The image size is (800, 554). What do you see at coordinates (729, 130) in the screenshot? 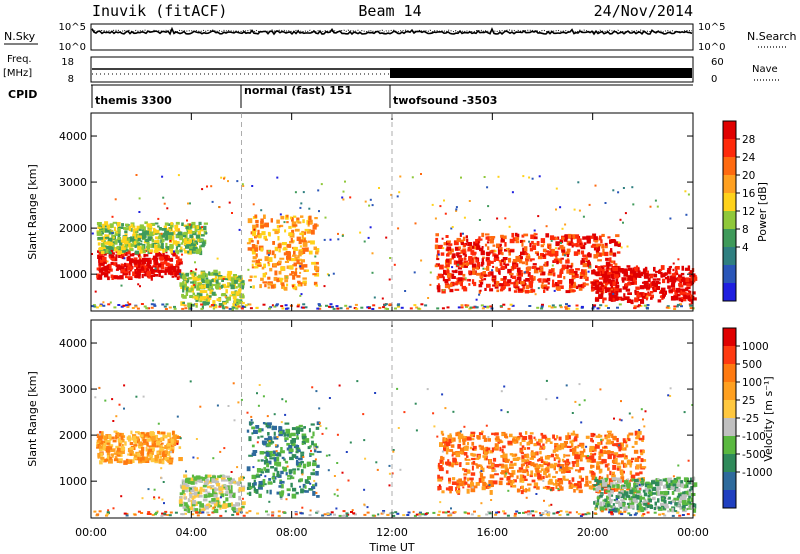
I see `colorbar-segment` at bounding box center [729, 130].